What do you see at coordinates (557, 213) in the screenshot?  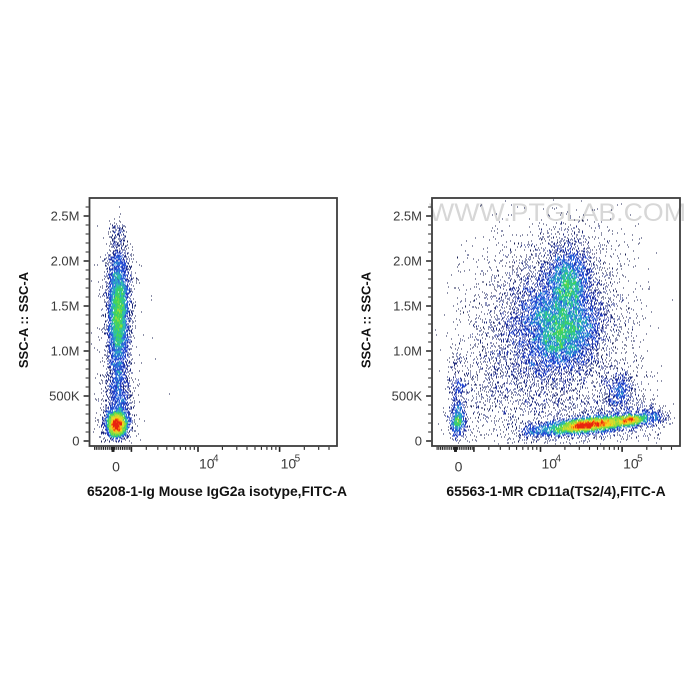 I see `svg-text: WWW.PTGLAB.COM` at bounding box center [557, 213].